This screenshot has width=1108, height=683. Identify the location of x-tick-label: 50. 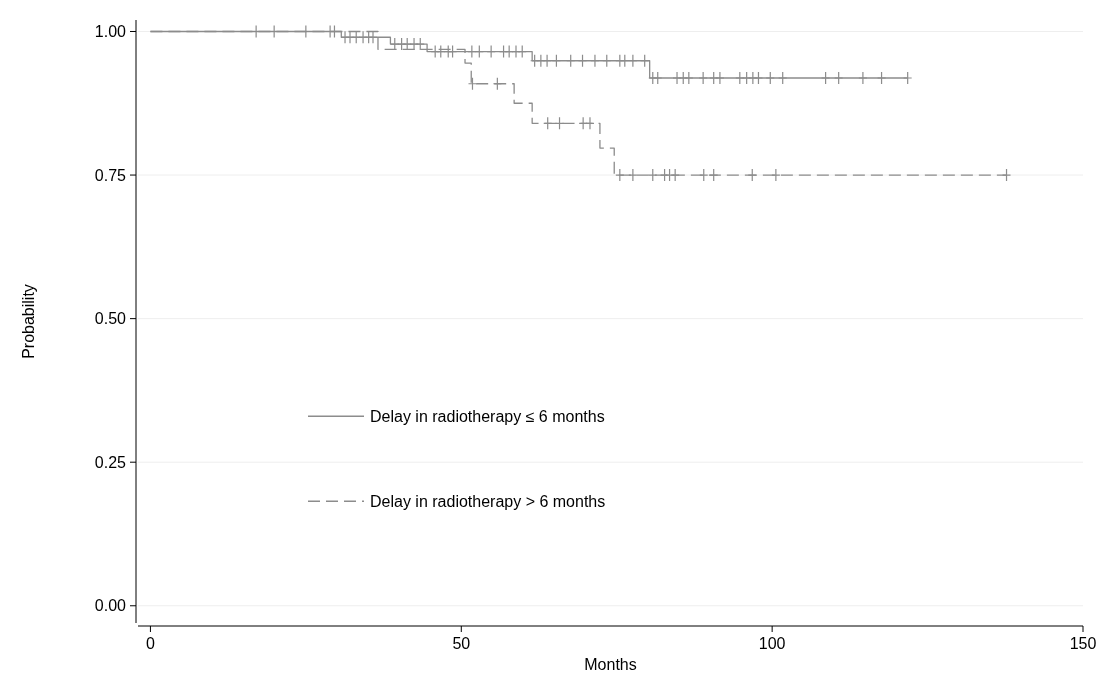
(461, 643).